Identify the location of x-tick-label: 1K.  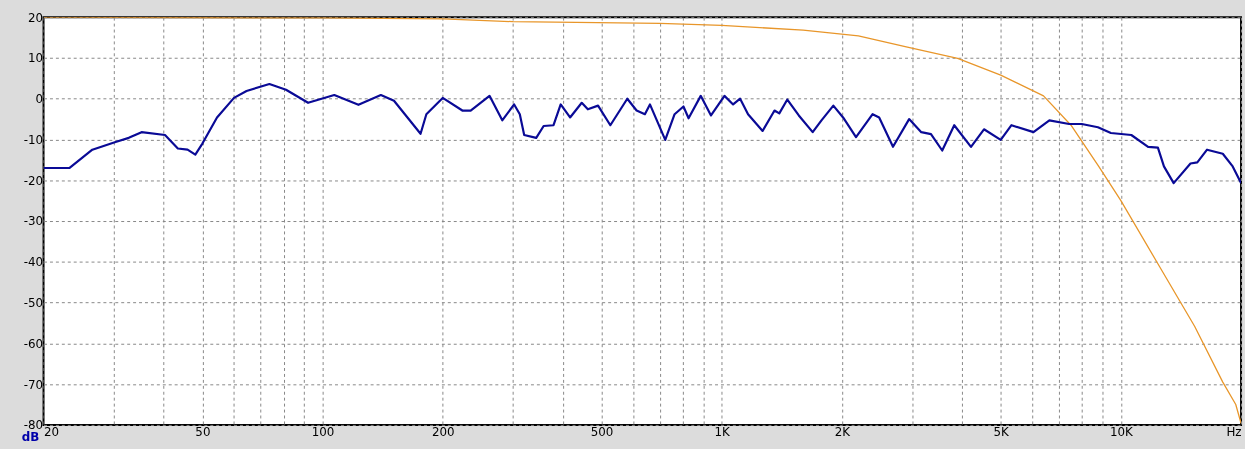
(723, 432).